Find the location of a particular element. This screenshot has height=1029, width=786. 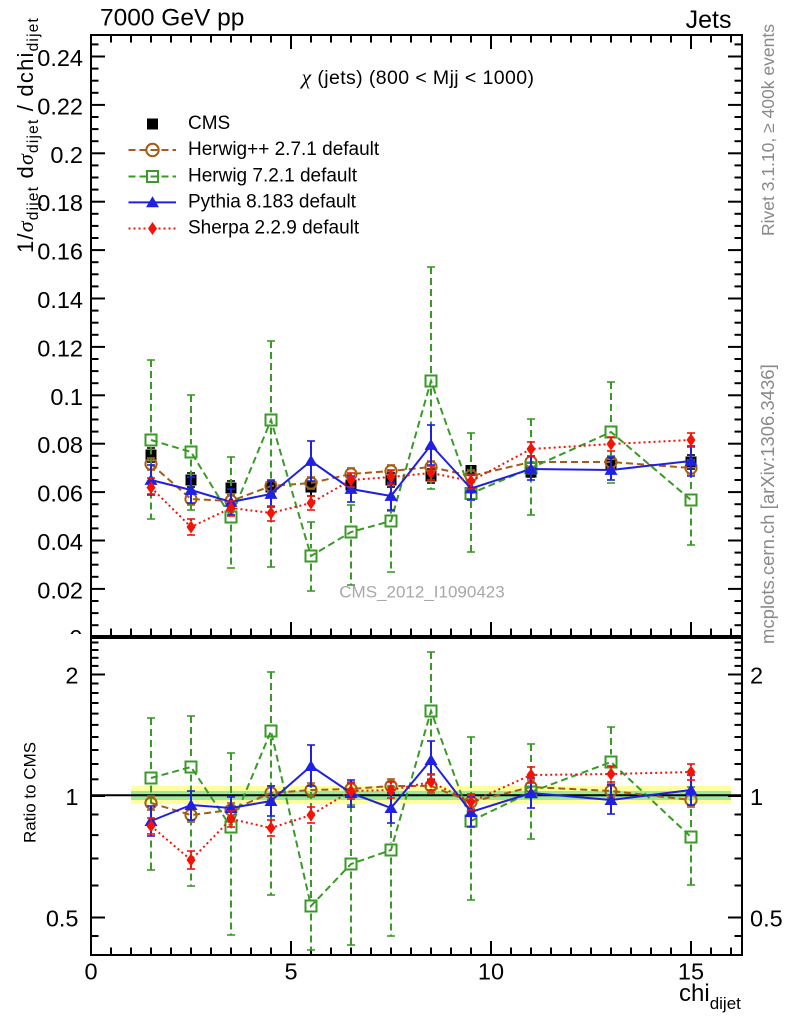

svg-text: 0.14 is located at coordinates (60, 300).